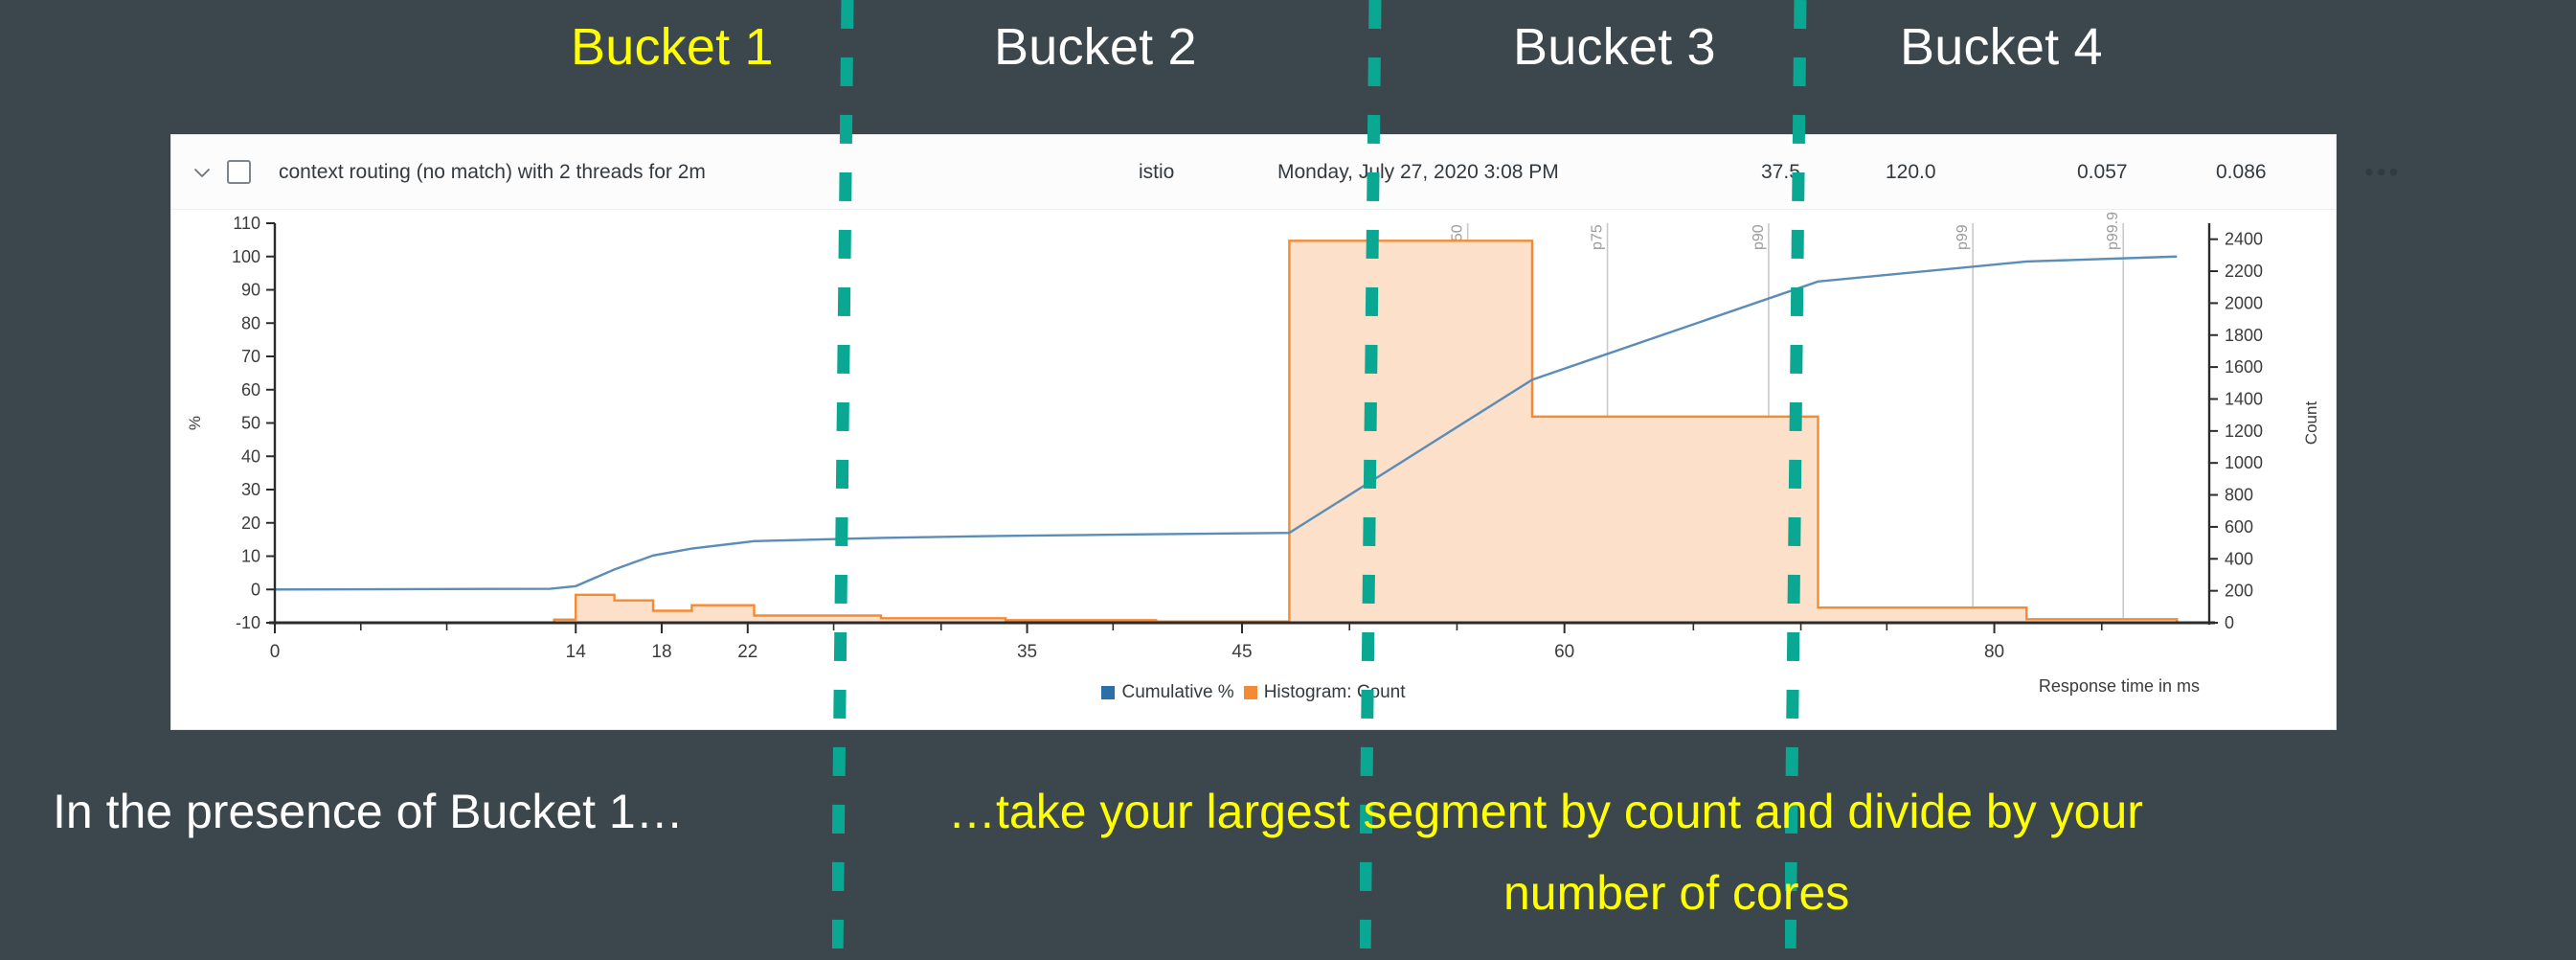 Image resolution: width=2576 pixels, height=960 pixels. I want to click on svg-text: 20, so click(251, 523).